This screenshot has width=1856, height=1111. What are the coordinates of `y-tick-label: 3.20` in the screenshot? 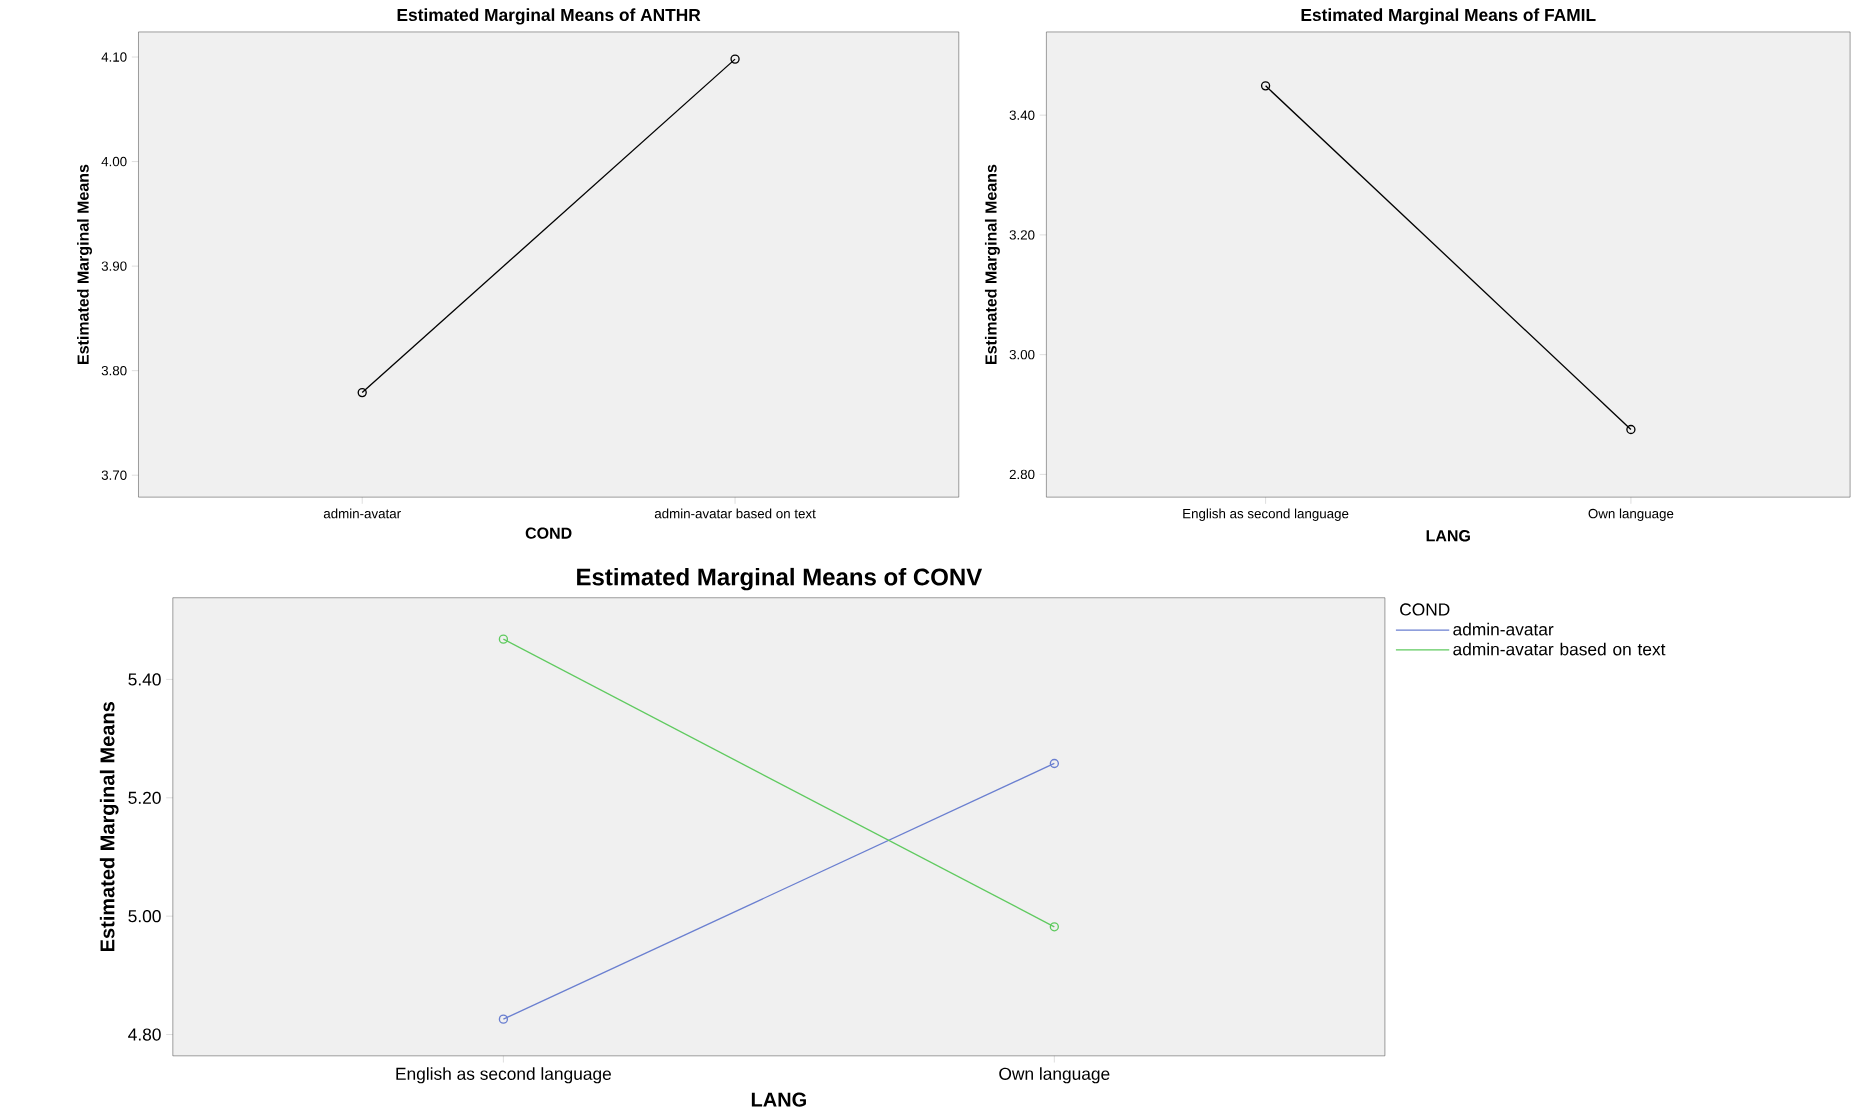 It's located at (1022, 235).